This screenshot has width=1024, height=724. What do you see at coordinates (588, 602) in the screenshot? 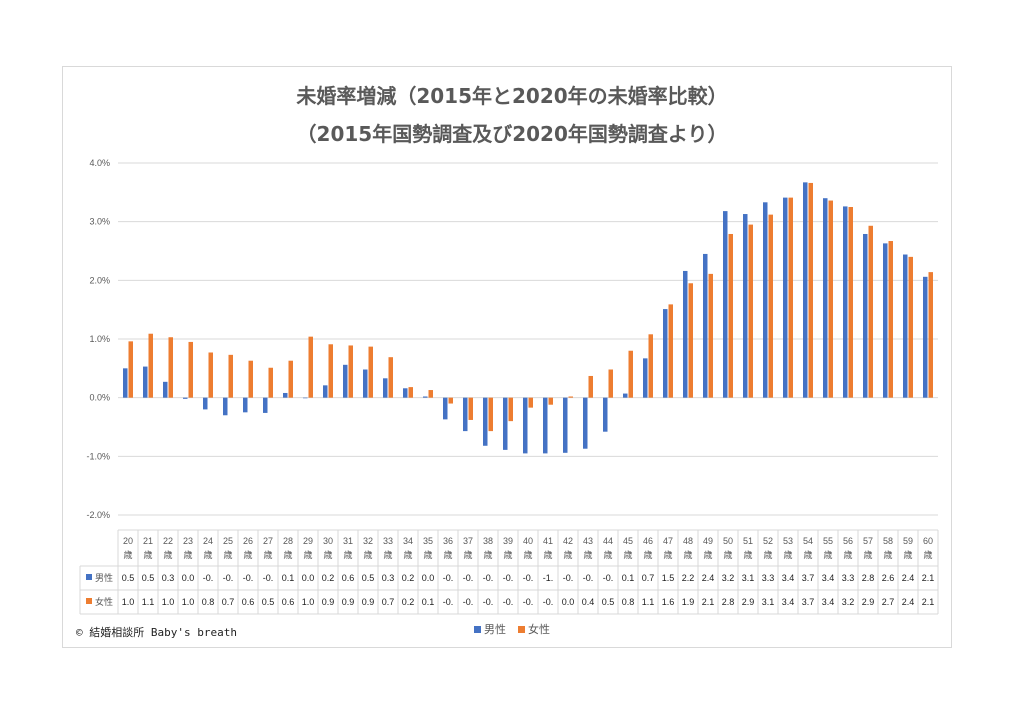
I see `table-value: 0.4` at bounding box center [588, 602].